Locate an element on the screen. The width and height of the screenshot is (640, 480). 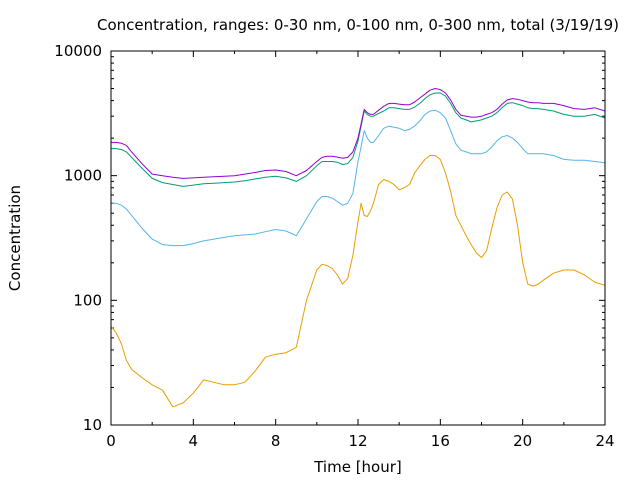
x-tick-label: 20 is located at coordinates (522, 441).